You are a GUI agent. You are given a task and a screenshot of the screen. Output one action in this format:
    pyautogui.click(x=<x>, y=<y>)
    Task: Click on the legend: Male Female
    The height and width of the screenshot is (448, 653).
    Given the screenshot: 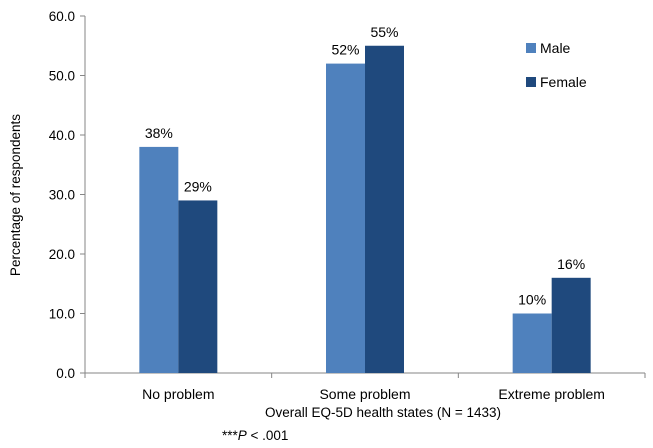 What is the action you would take?
    pyautogui.click(x=556, y=65)
    